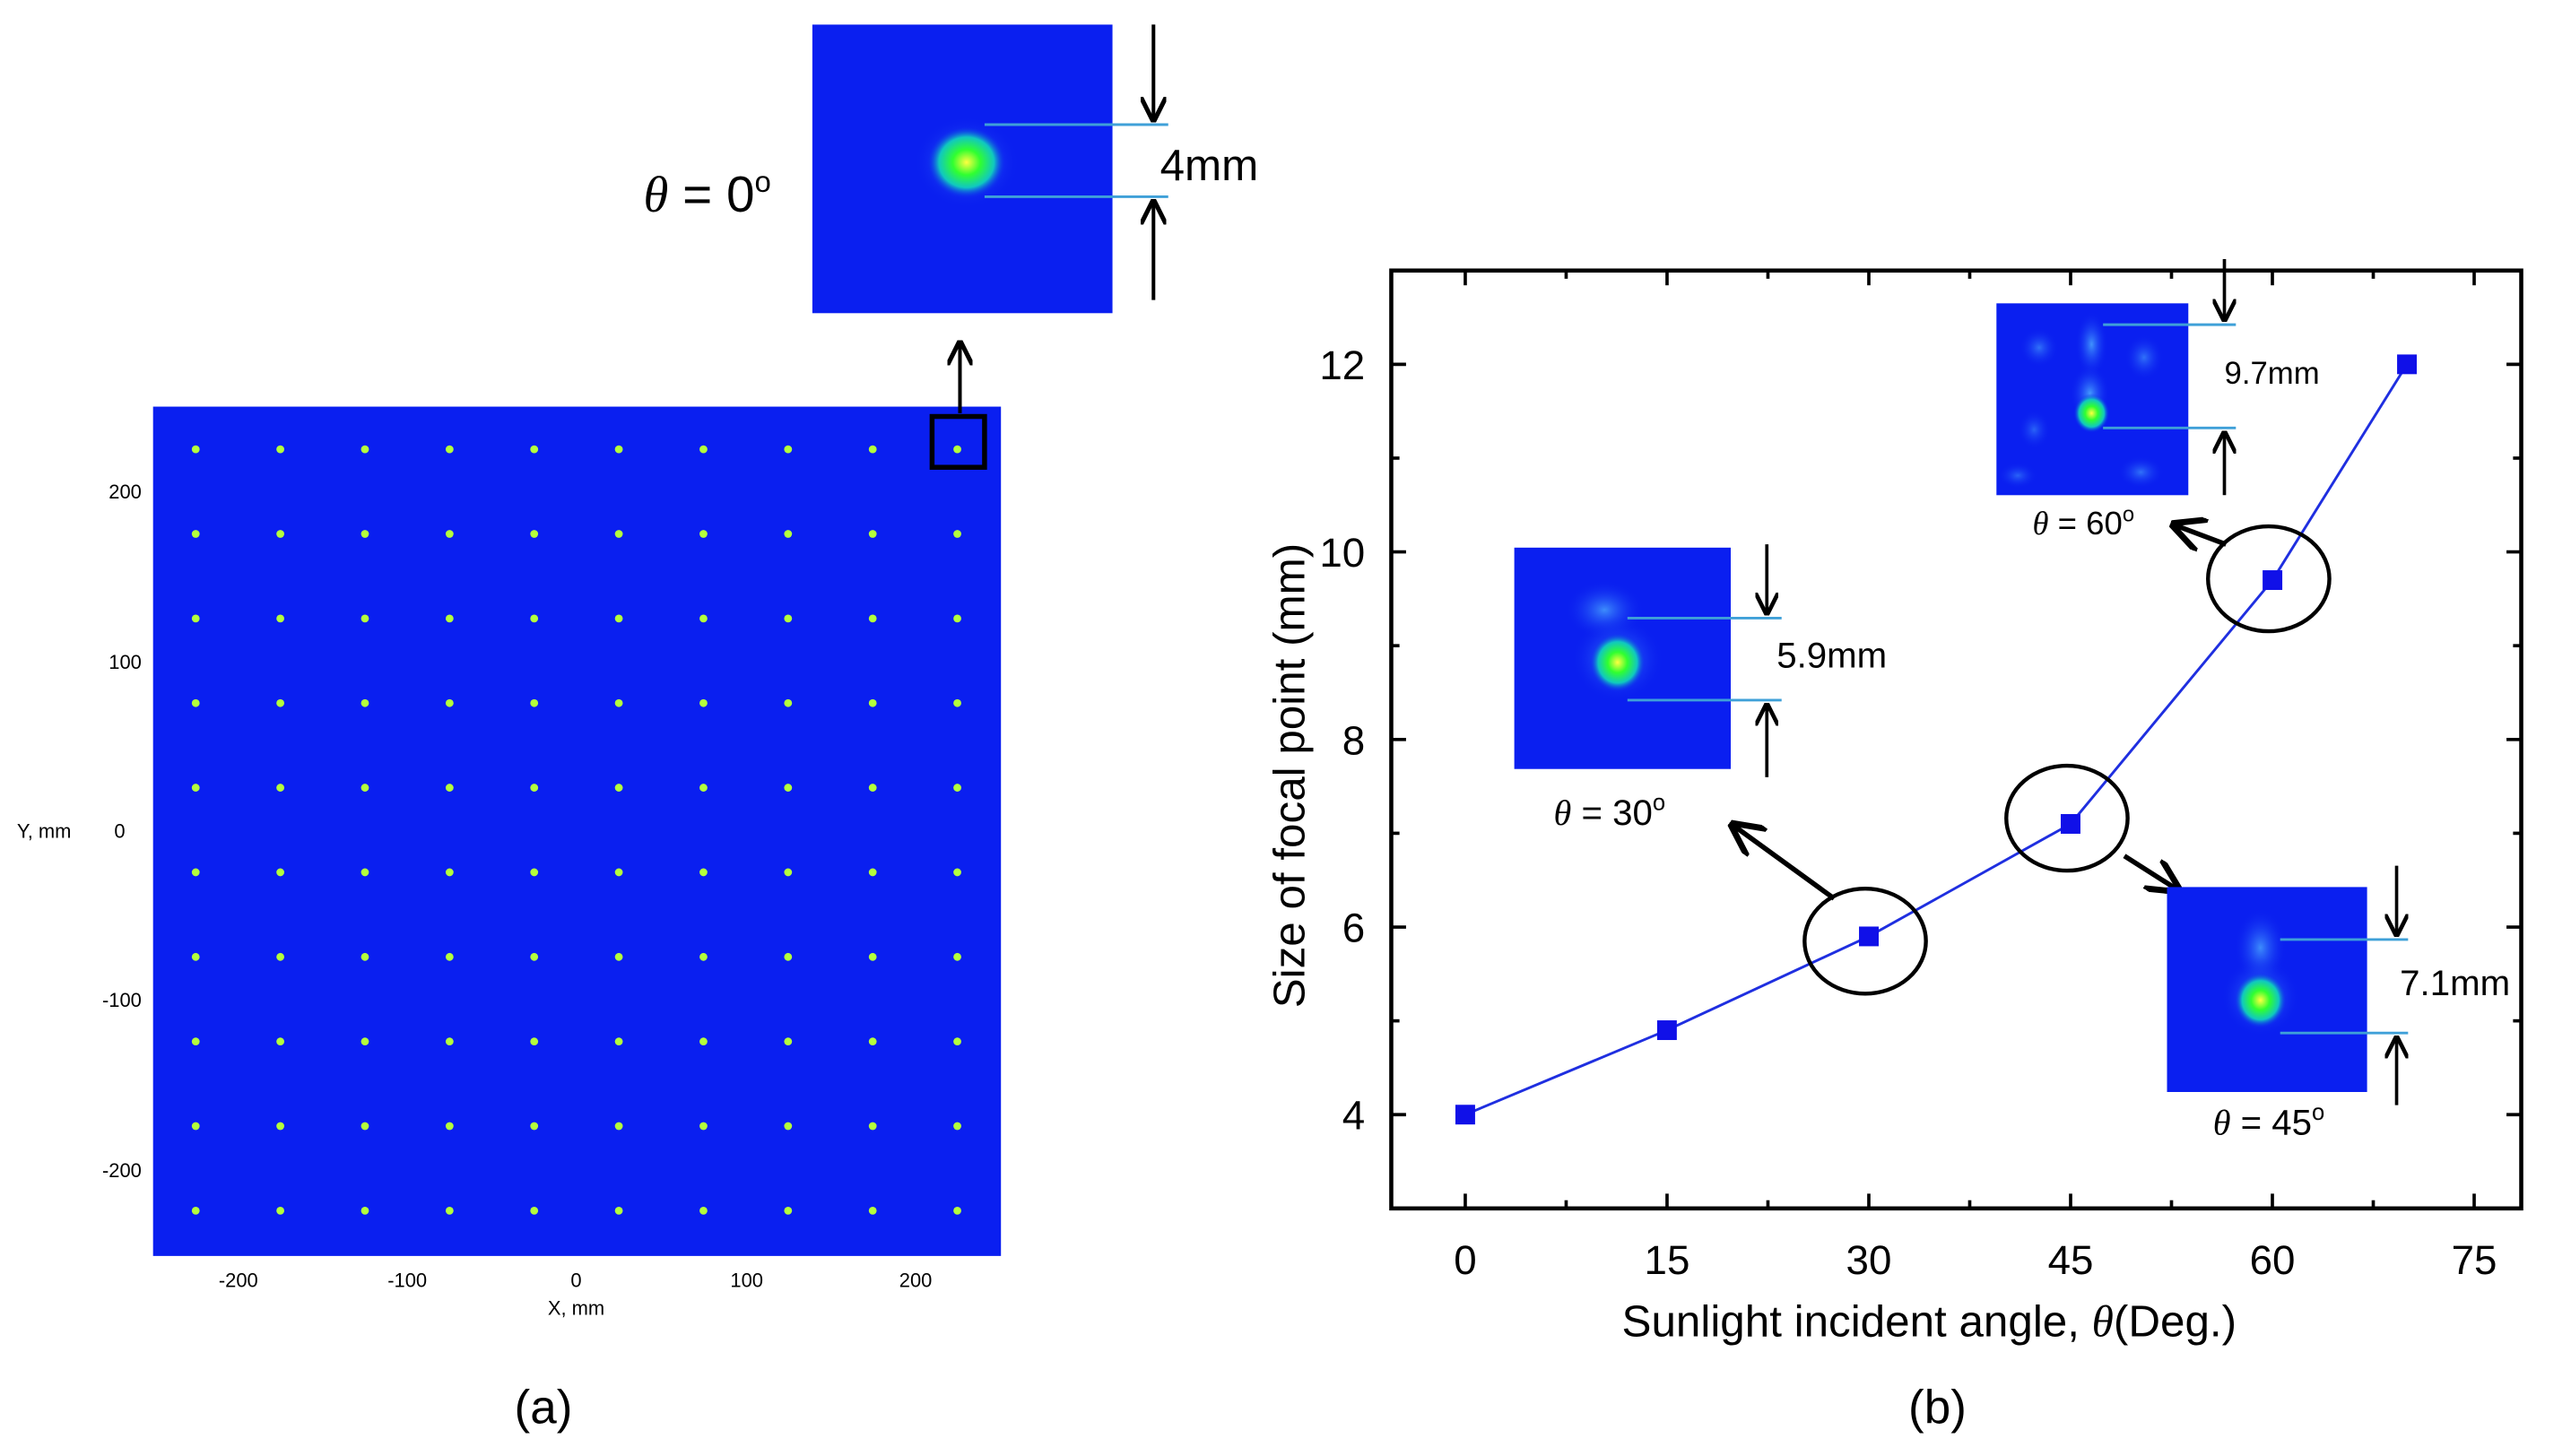 This screenshot has width=2571, height=1456. Describe the element at coordinates (1667, 1260) in the screenshot. I see `x-tick-label: 15` at that location.